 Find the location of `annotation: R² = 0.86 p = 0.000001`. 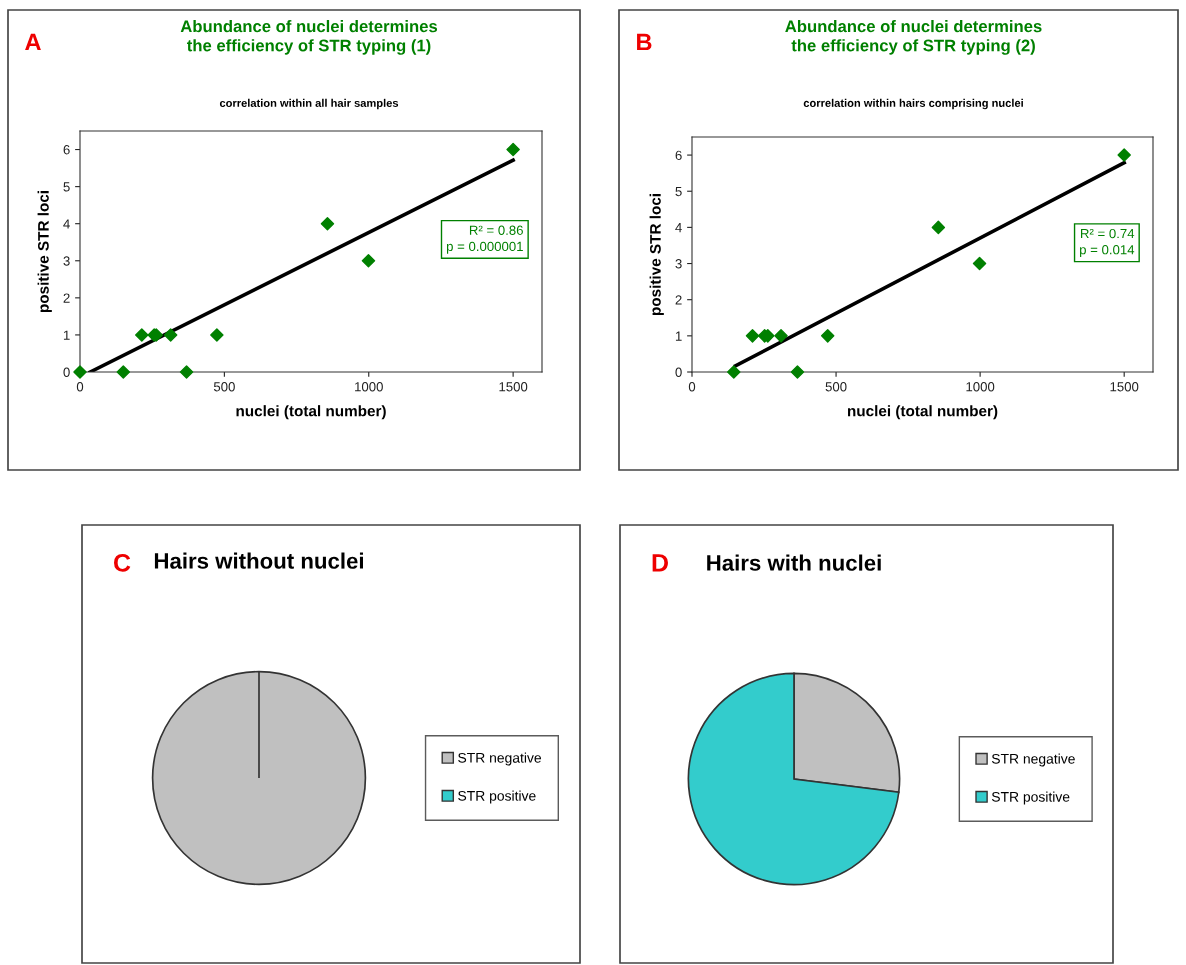

annotation: R² = 0.86 p = 0.000001 is located at coordinates (484, 239).